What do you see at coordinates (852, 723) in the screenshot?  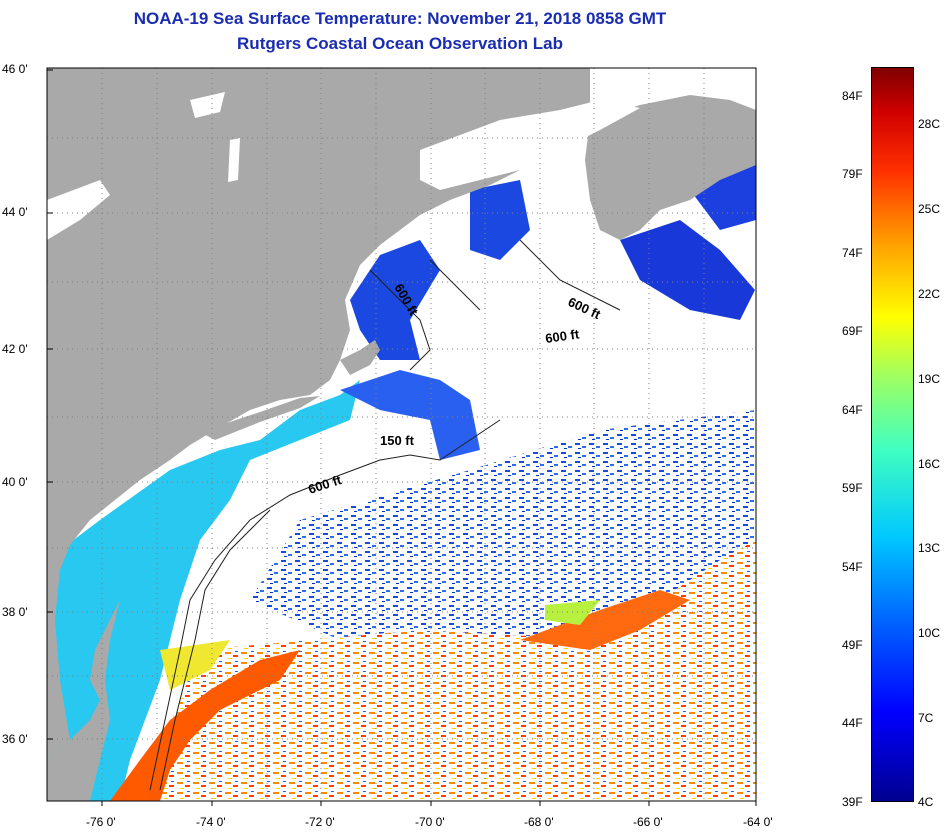 I see `colorbar-fahrenheit-label: 44F` at bounding box center [852, 723].